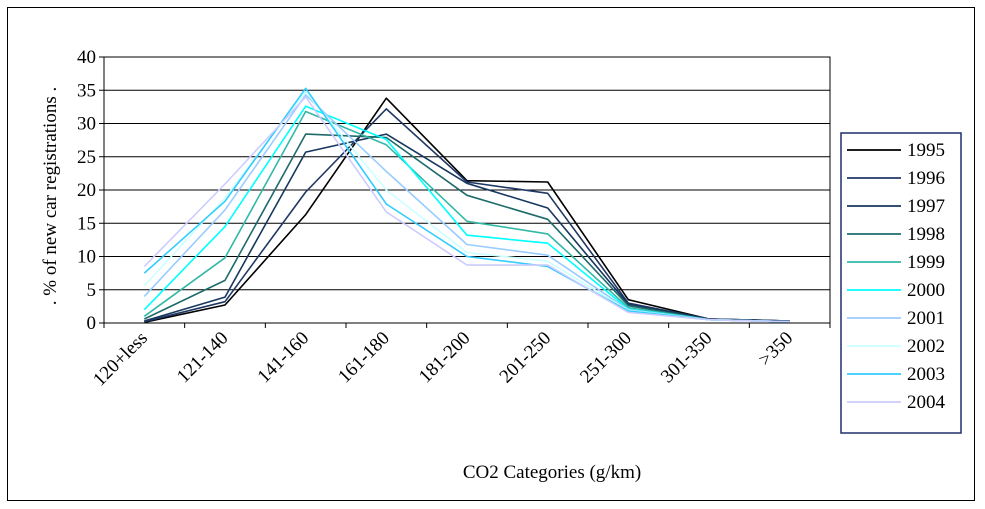  What do you see at coordinates (120, 359) in the screenshot?
I see `x-tick-label: 120+less` at bounding box center [120, 359].